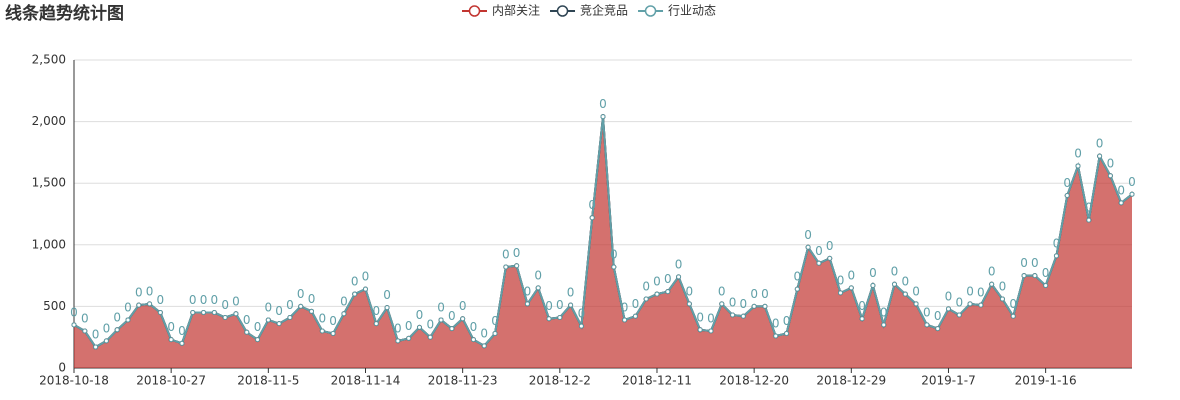 The width and height of the screenshot is (1180, 400). What do you see at coordinates (64, 13) in the screenshot?
I see `chart-title: 线条趋势统计图` at bounding box center [64, 13].